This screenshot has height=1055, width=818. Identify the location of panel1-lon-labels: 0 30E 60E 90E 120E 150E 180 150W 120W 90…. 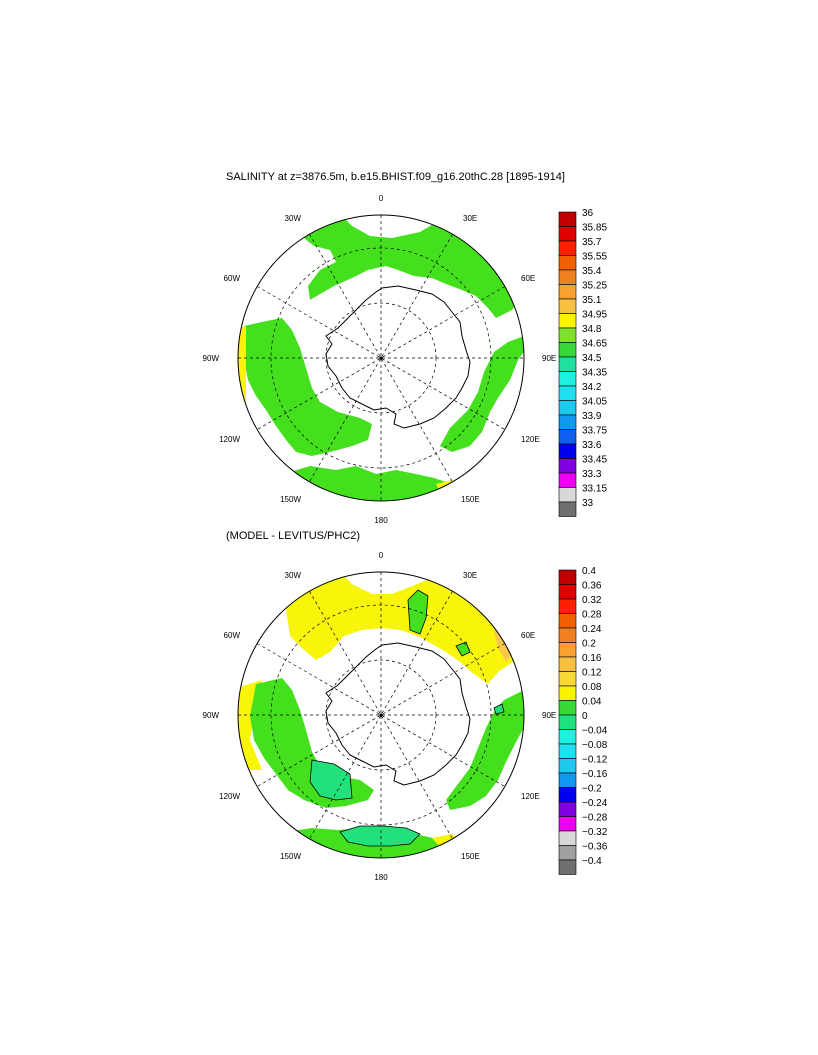
(380, 359).